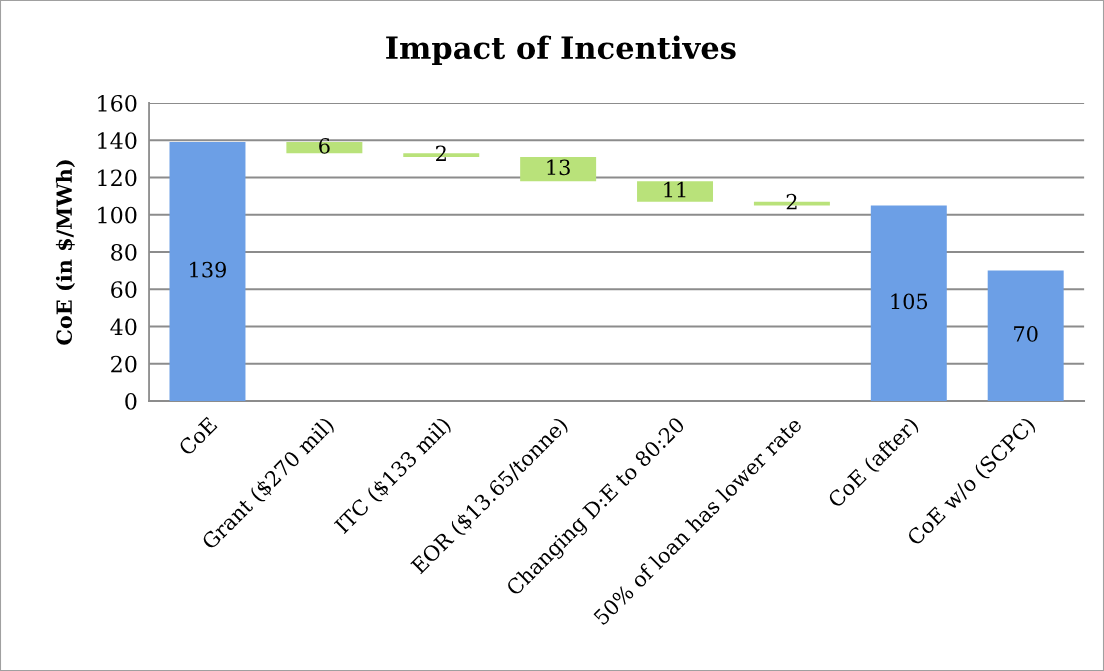  I want to click on y-axis-title: CoE (in $/MWh), so click(65, 252).